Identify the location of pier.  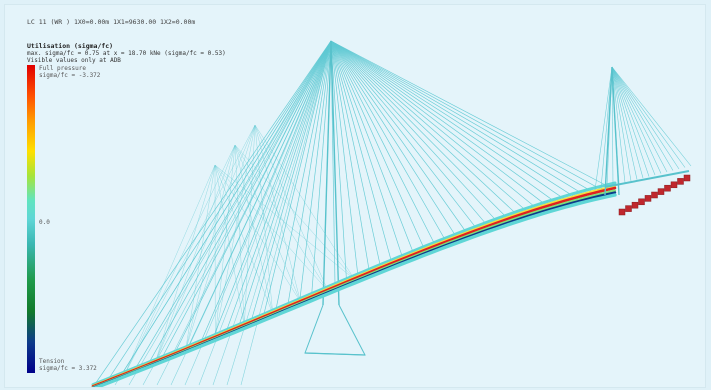
(335, 330).